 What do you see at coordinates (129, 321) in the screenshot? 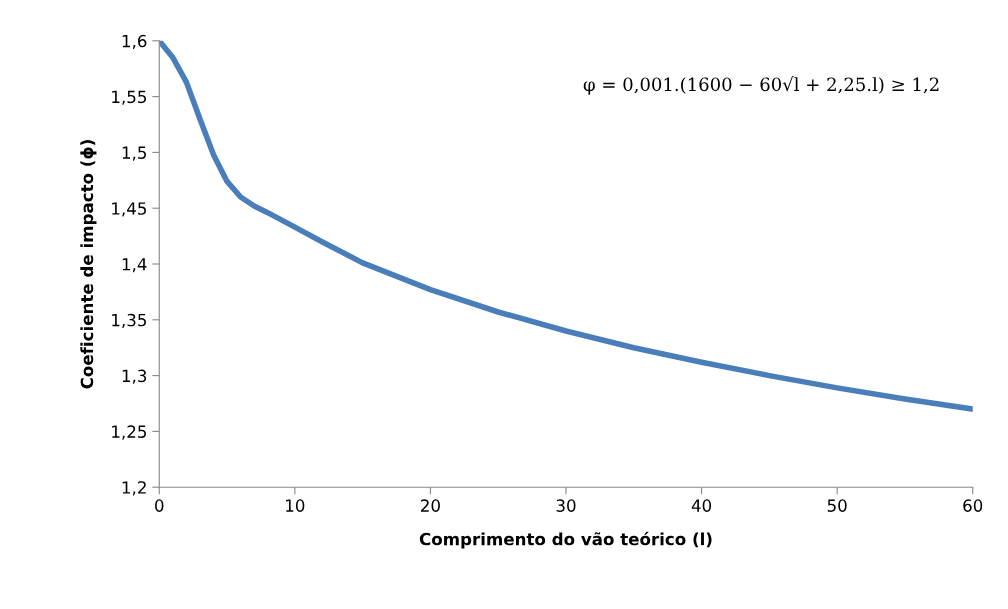
I see `y-tick-label: 1,35` at bounding box center [129, 321].